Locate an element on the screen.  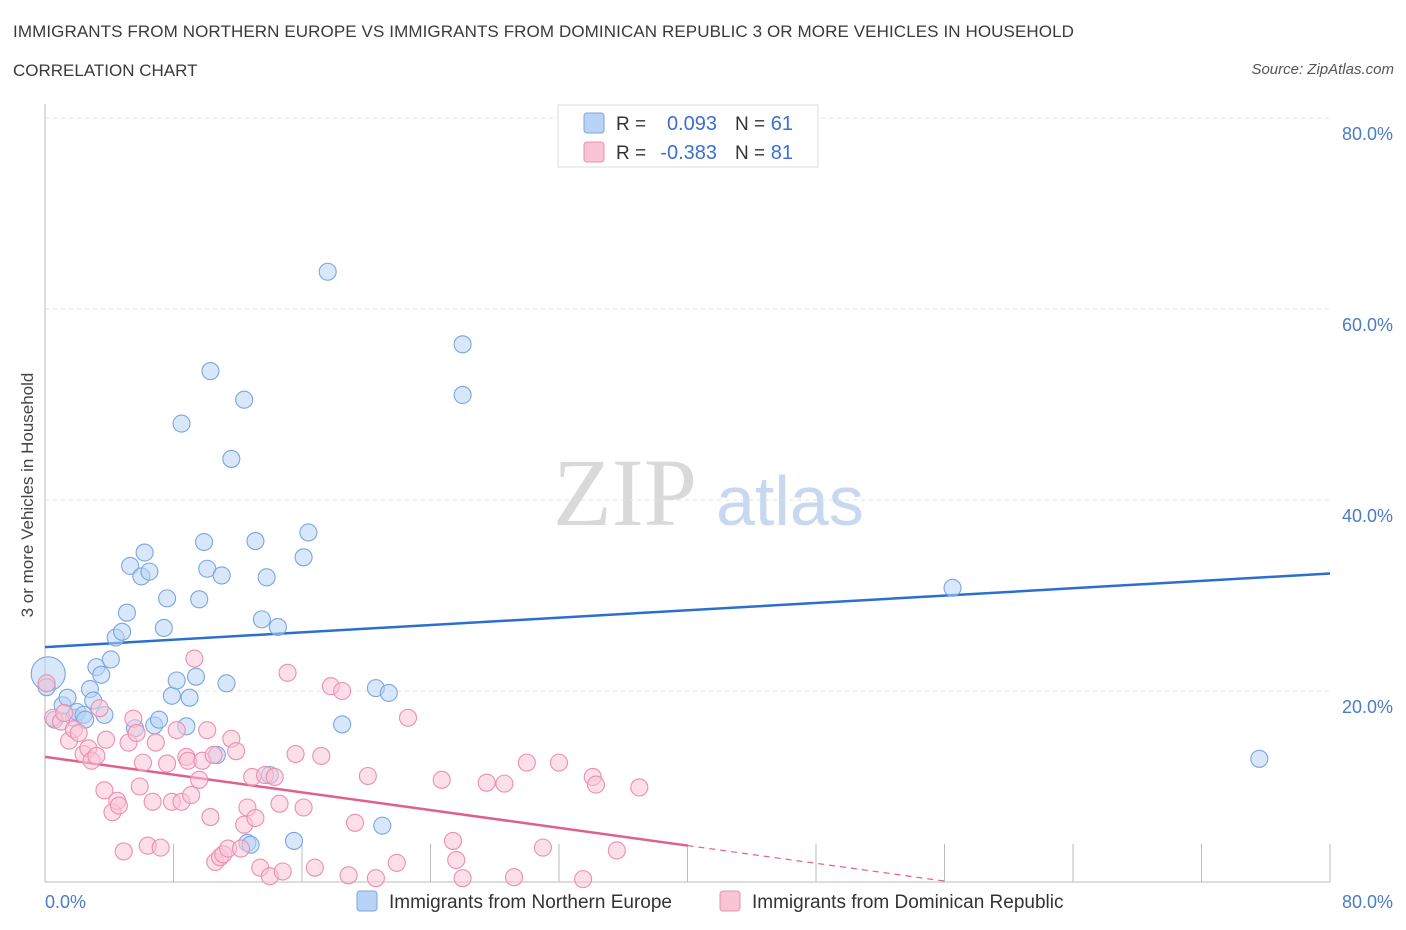
legend-swatch-blue is located at coordinates (367, 901).